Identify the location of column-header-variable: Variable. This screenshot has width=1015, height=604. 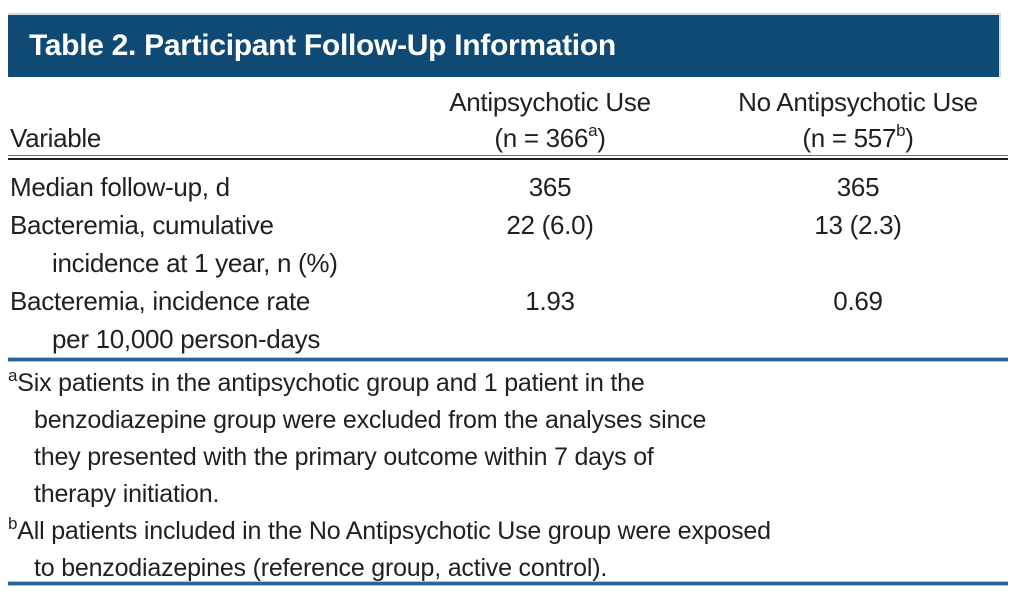
(56, 138).